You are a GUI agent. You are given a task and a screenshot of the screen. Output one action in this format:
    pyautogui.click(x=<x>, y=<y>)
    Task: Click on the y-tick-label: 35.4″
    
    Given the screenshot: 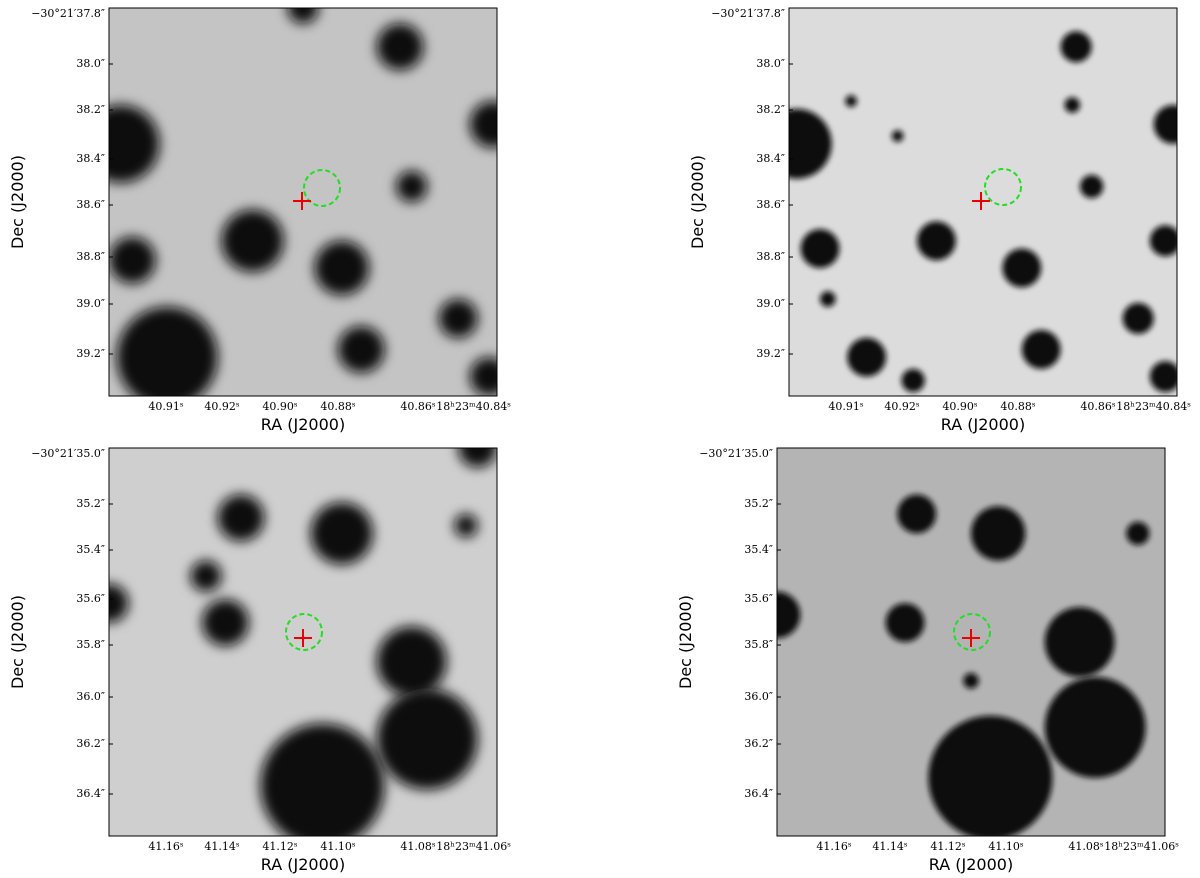 What is the action you would take?
    pyautogui.click(x=758, y=549)
    